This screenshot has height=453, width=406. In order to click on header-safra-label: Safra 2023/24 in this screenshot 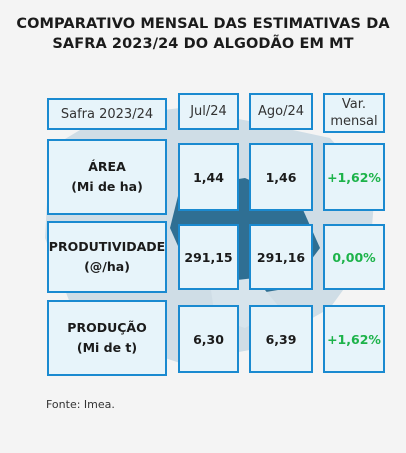, I will do `click(107, 114)`.